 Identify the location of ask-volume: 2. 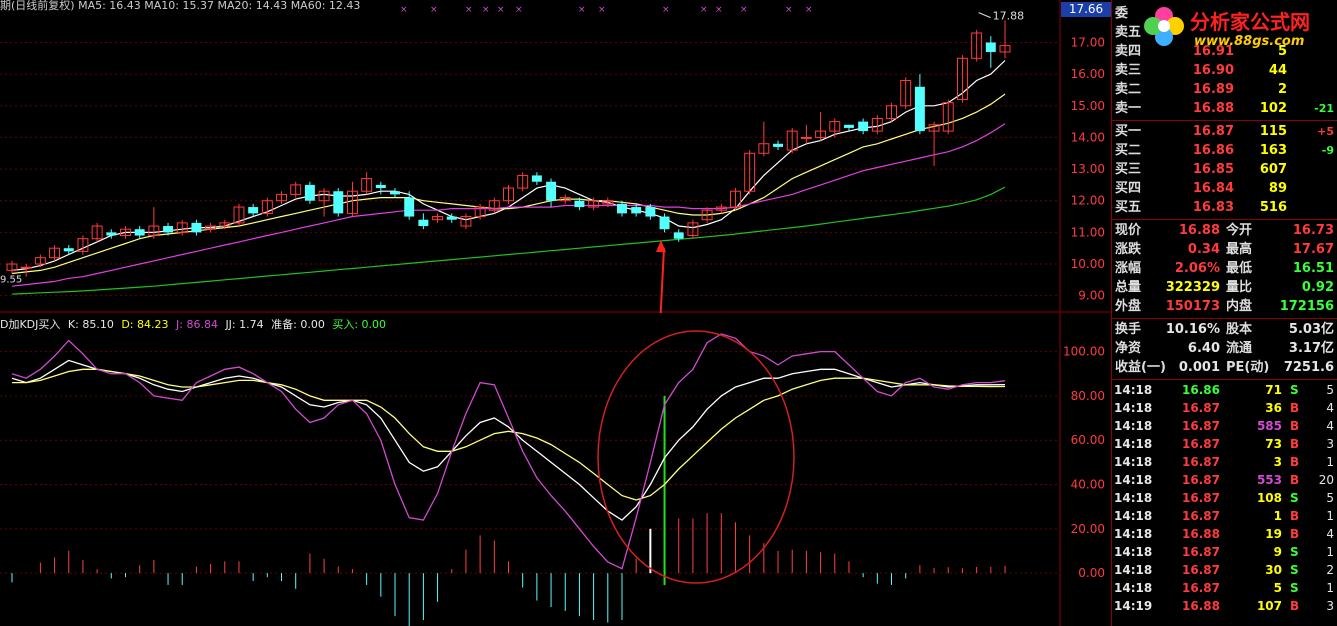
(1282, 89).